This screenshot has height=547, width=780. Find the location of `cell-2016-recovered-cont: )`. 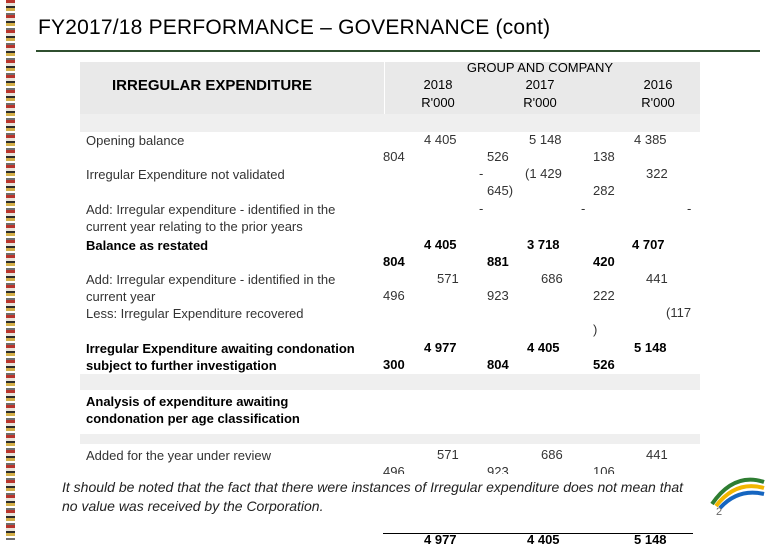

cell-2016-recovered-cont: ) is located at coordinates (595, 329).